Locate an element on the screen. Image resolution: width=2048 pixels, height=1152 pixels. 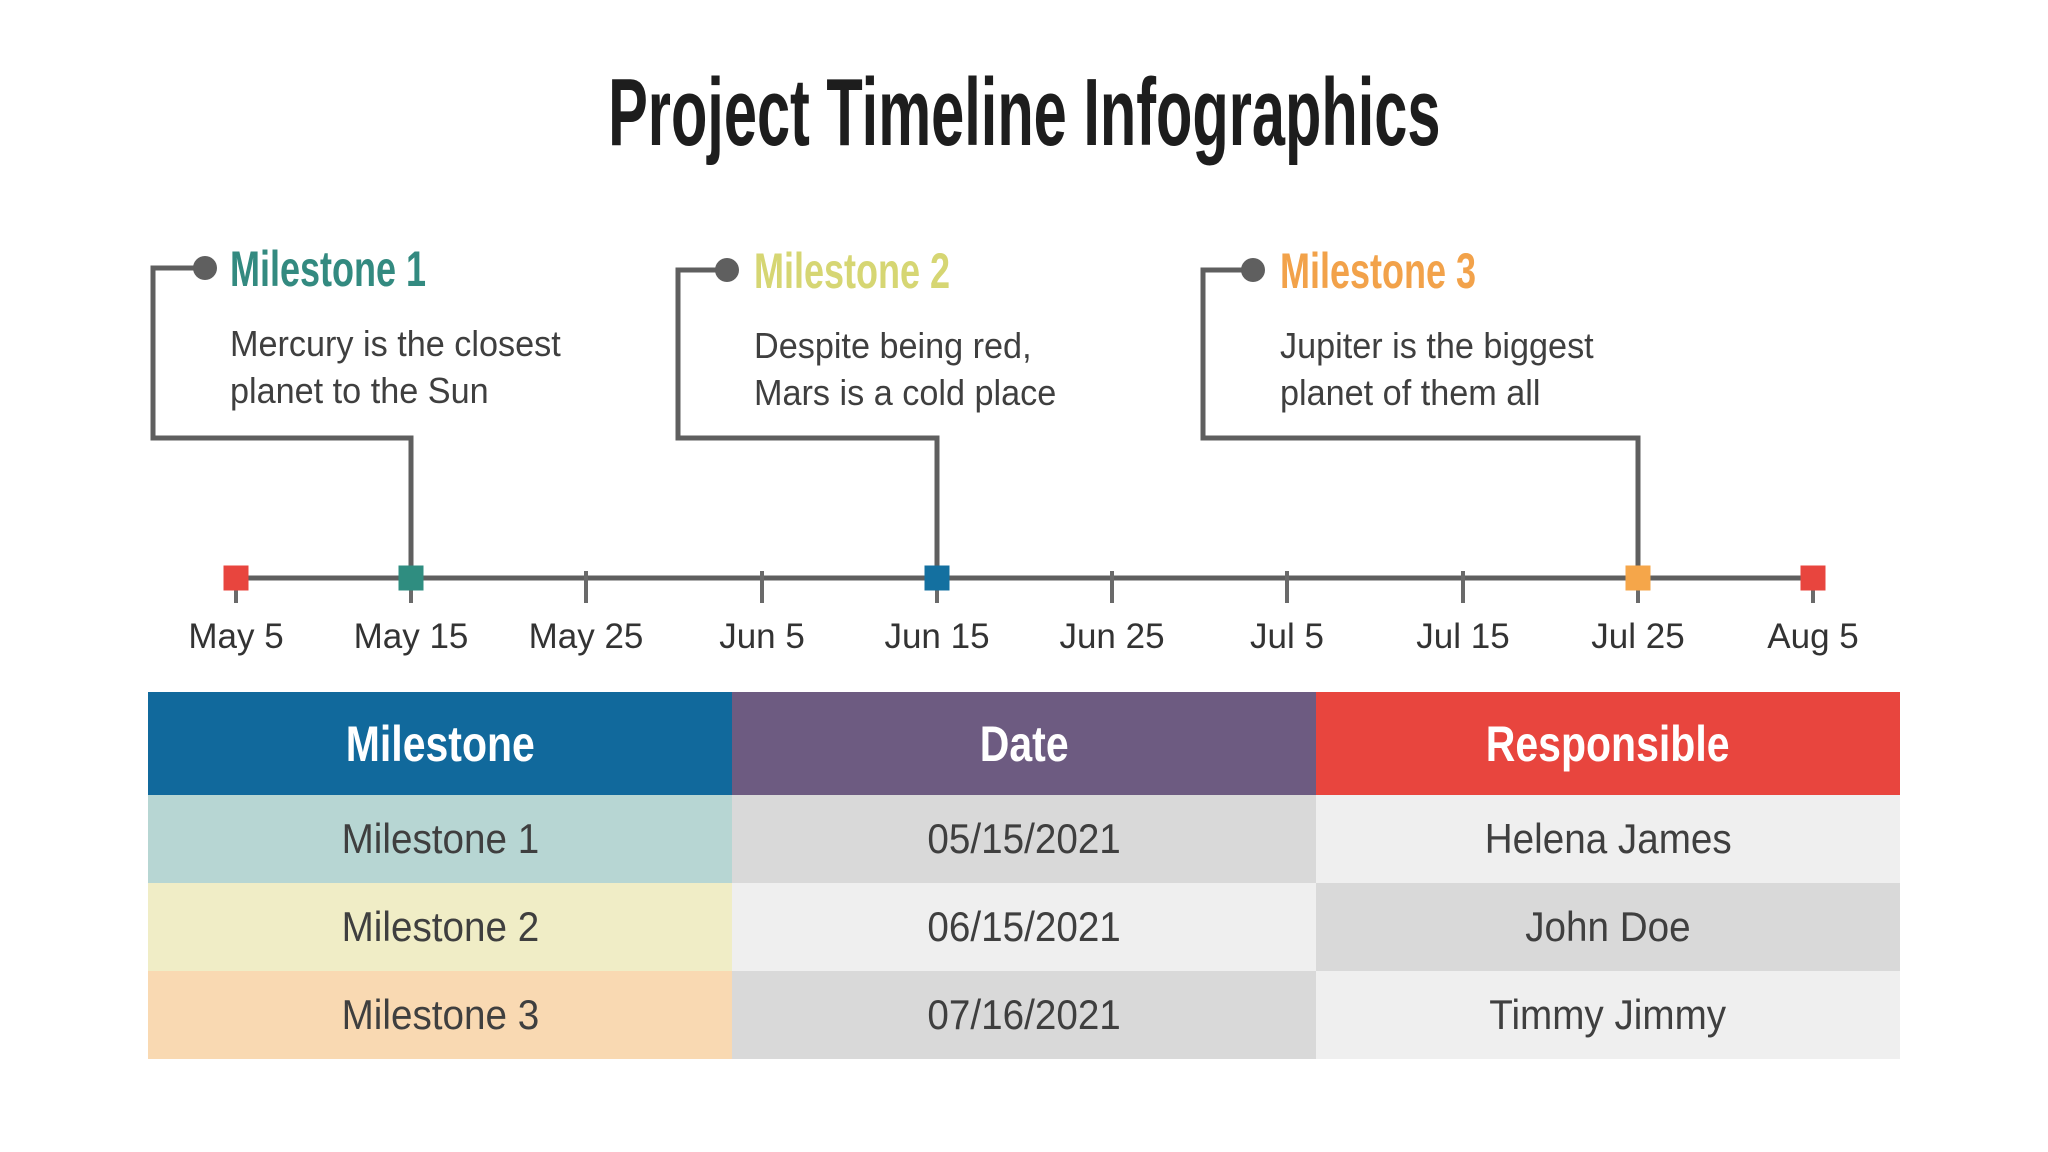
table-row-3-milestone-cell: Milestone 3 is located at coordinates (440, 1015).